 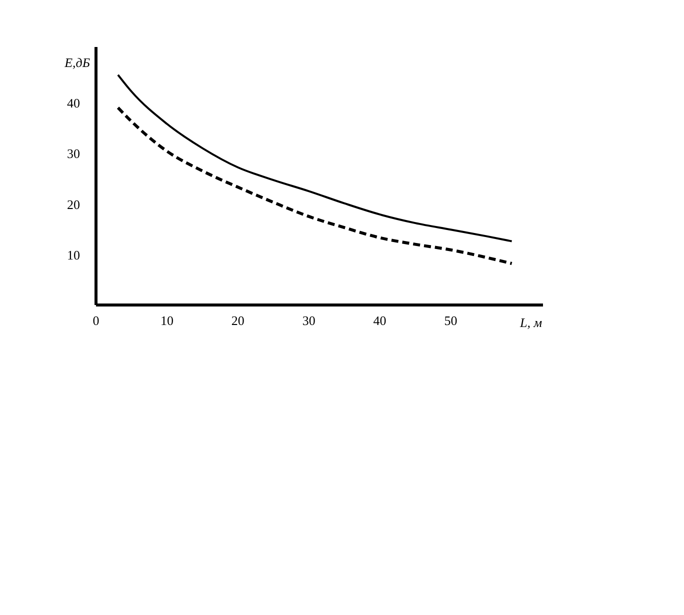 What do you see at coordinates (237, 320) in the screenshot?
I see `x-tick-label: 20` at bounding box center [237, 320].